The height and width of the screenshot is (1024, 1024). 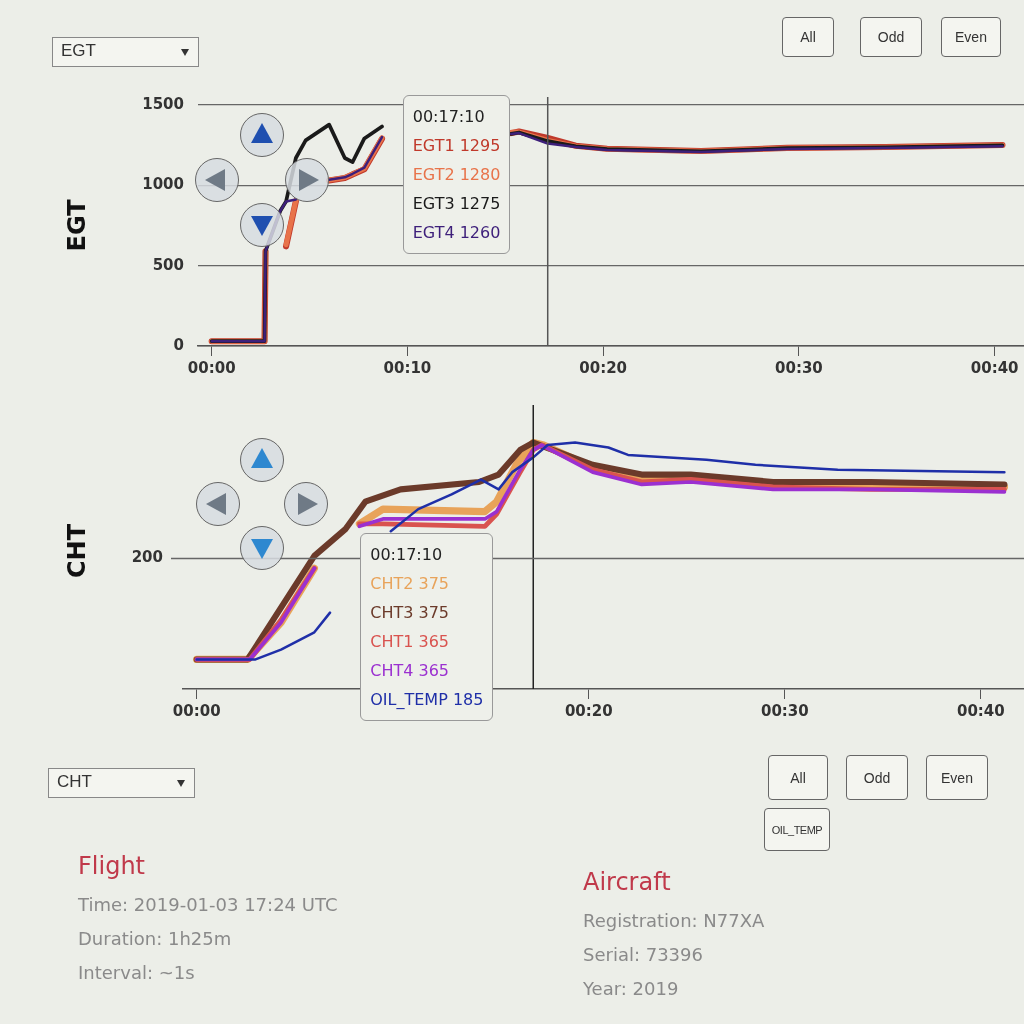 I want to click on annotation: EGT3 1275, so click(x=456, y=204).